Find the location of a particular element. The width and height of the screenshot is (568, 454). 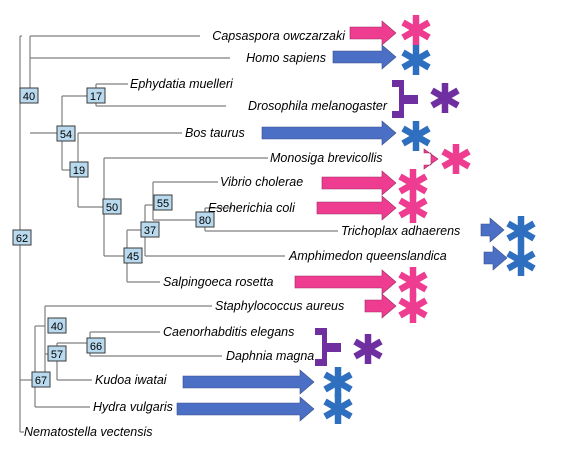

node-label-17: 17 is located at coordinates (96, 97).